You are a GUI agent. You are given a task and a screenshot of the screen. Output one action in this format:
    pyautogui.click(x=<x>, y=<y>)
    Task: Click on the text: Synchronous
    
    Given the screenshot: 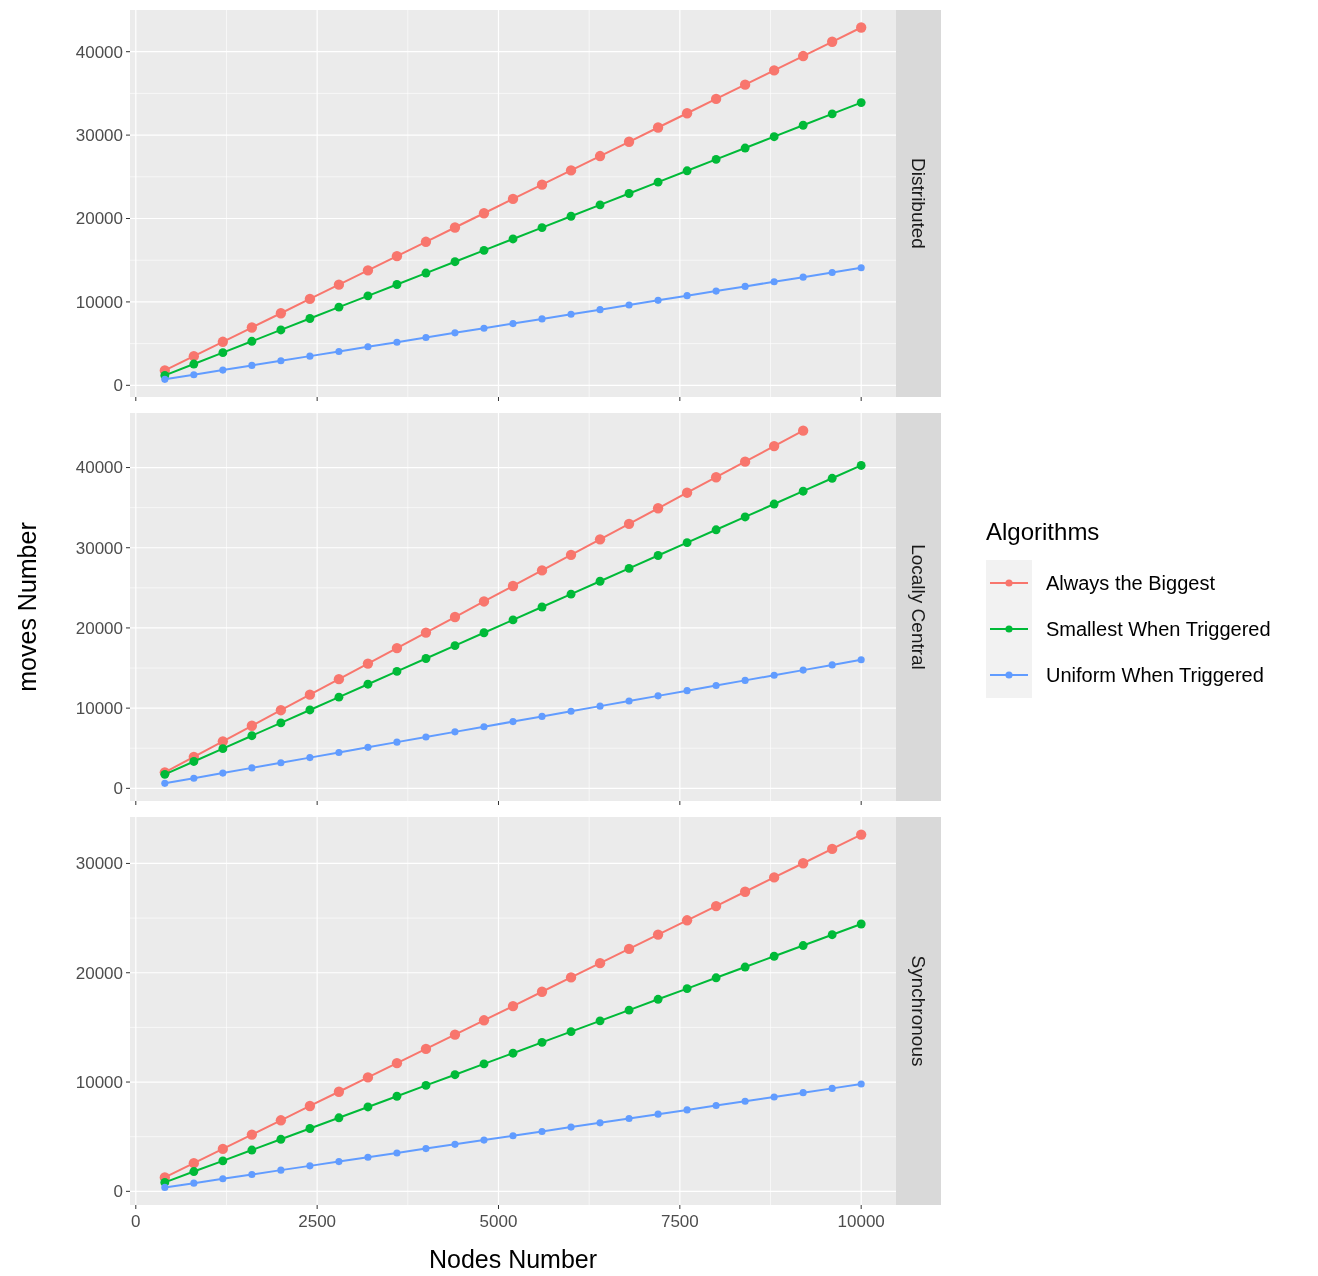 What is the action you would take?
    pyautogui.click(x=918, y=1011)
    